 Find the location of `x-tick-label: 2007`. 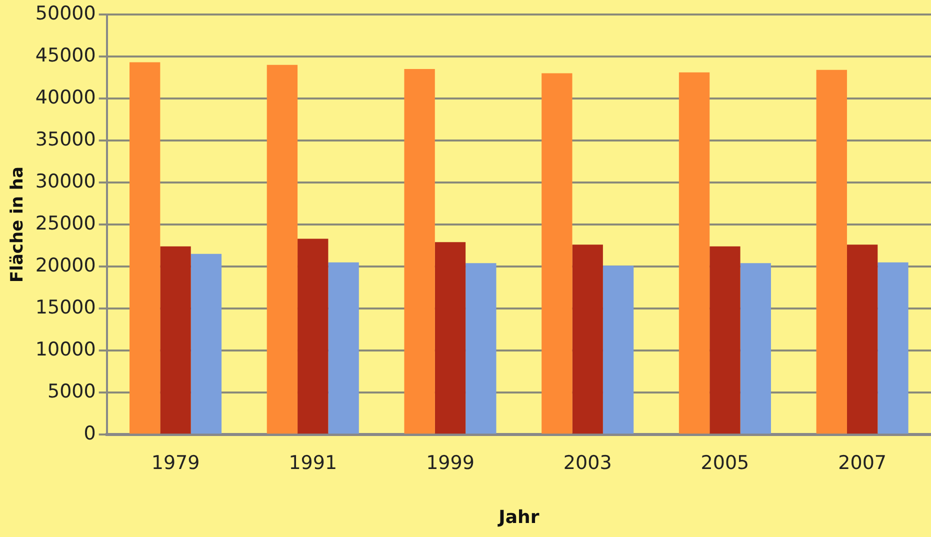

x-tick-label: 2007 is located at coordinates (862, 463).